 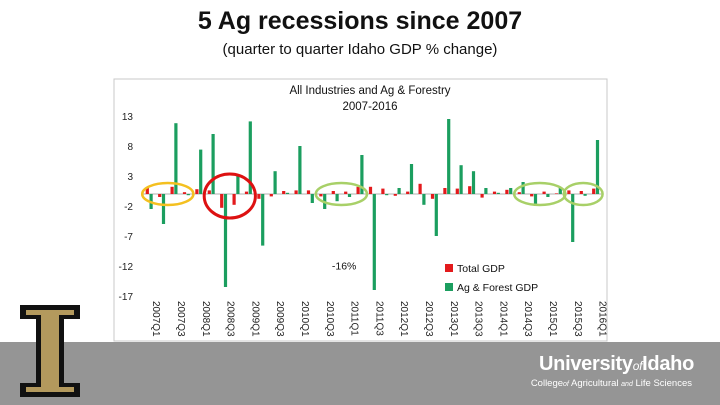 I want to click on y-tick-label: 8, so click(x=130, y=147).